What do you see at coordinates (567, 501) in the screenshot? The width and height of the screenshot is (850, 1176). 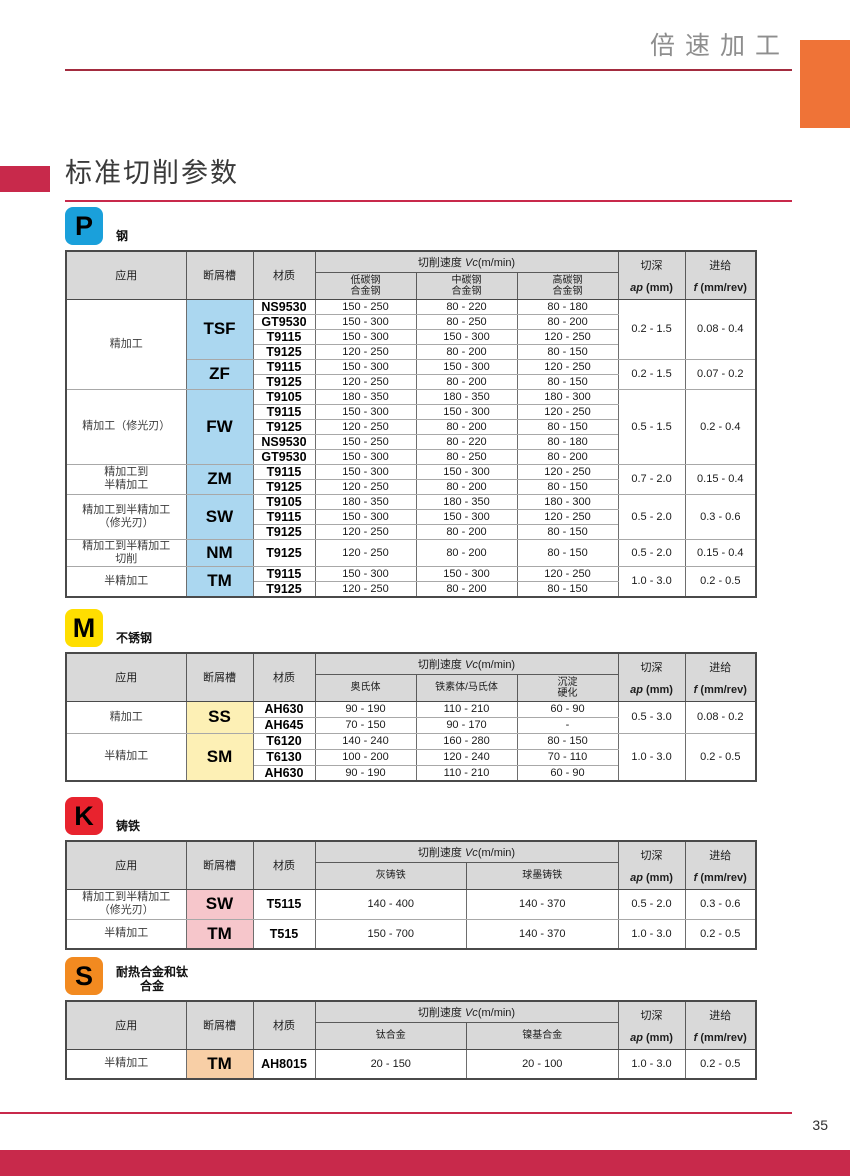 I see `cutting-speed-cell: 180 - 300` at bounding box center [567, 501].